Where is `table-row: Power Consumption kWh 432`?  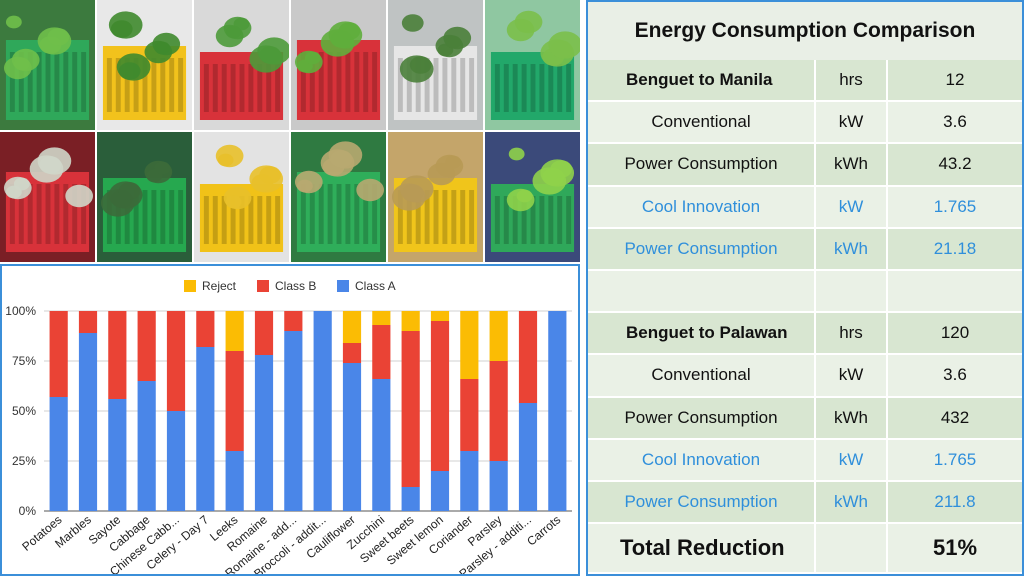 table-row: Power Consumption kWh 432 is located at coordinates (805, 418).